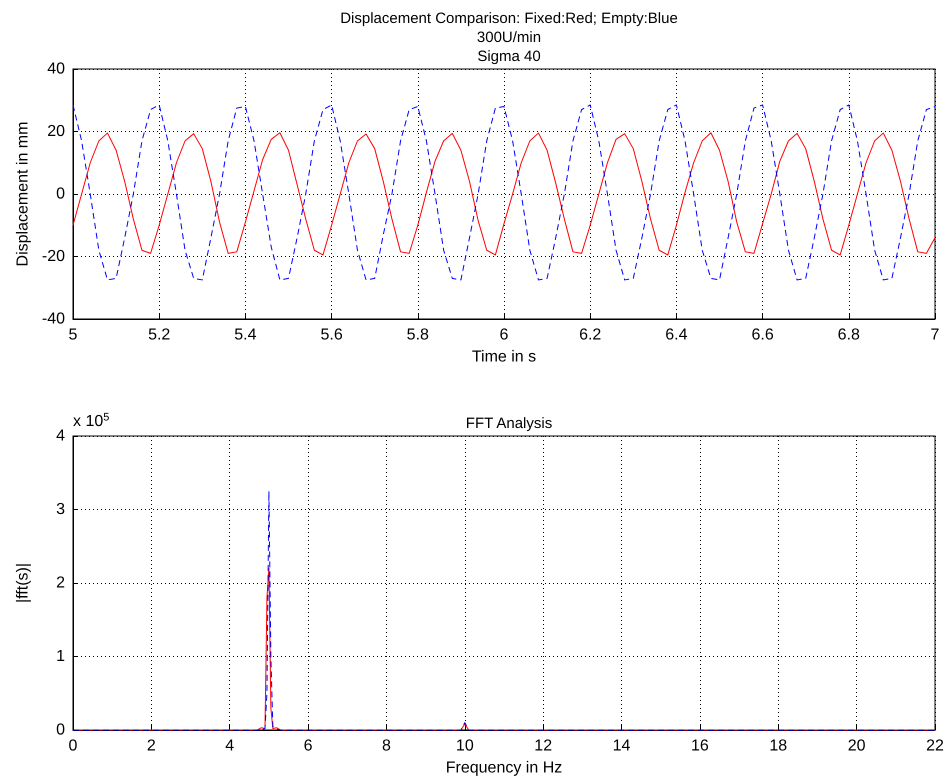 The height and width of the screenshot is (781, 948). What do you see at coordinates (849, 335) in the screenshot?
I see `x-tick-label: 6.8` at bounding box center [849, 335].